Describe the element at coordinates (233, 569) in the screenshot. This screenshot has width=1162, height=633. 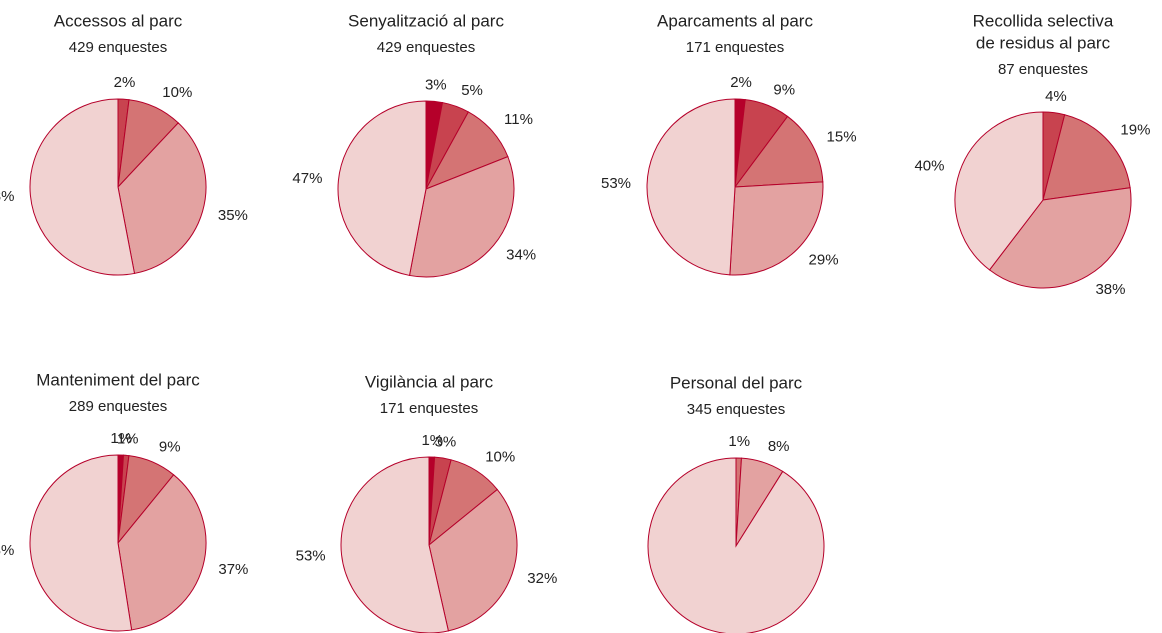
I see `slice-label: 37%` at that location.